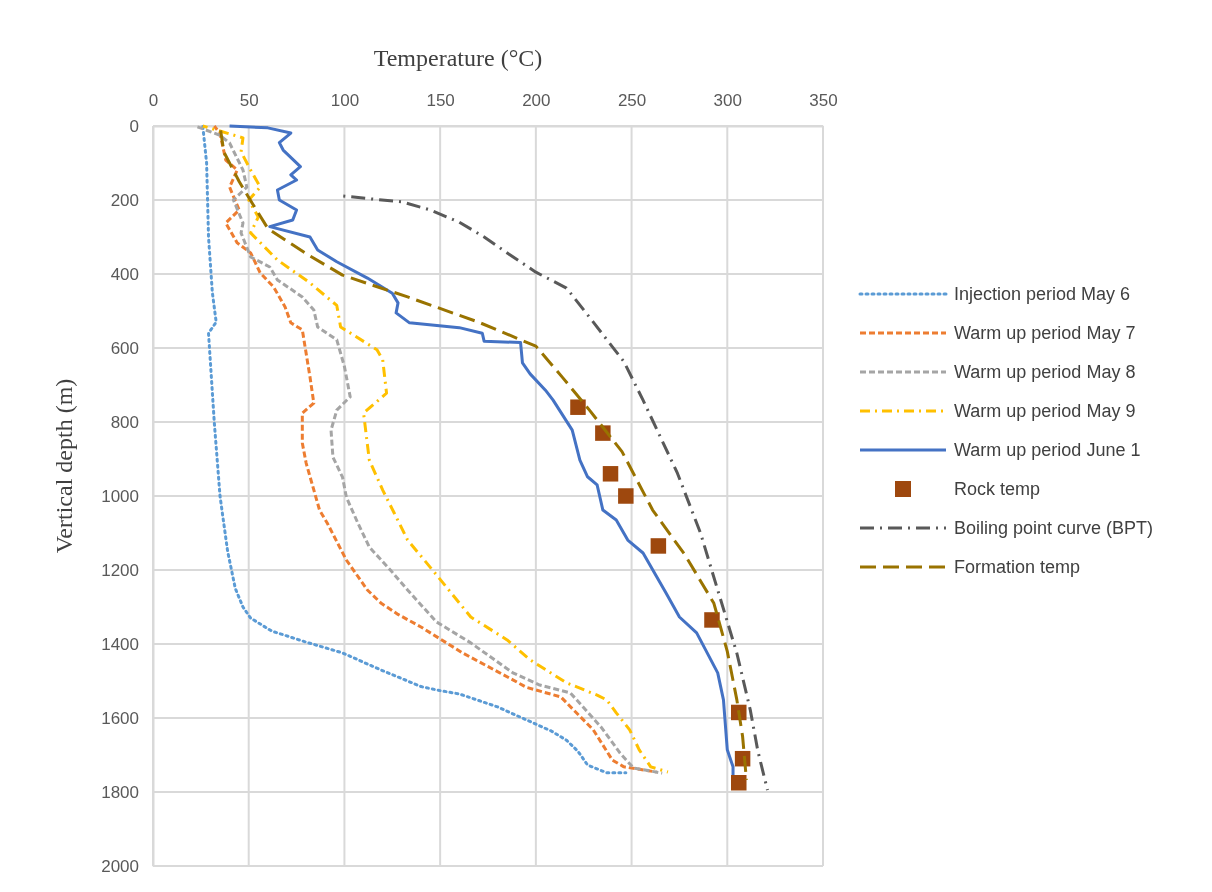  Describe the element at coordinates (124, 200) in the screenshot. I see `y-tick-label: 200` at that location.